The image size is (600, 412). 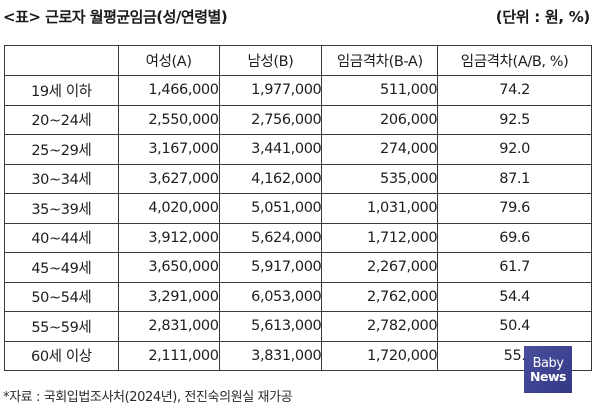 I want to click on age-cell: 30~34세, so click(x=61, y=178).